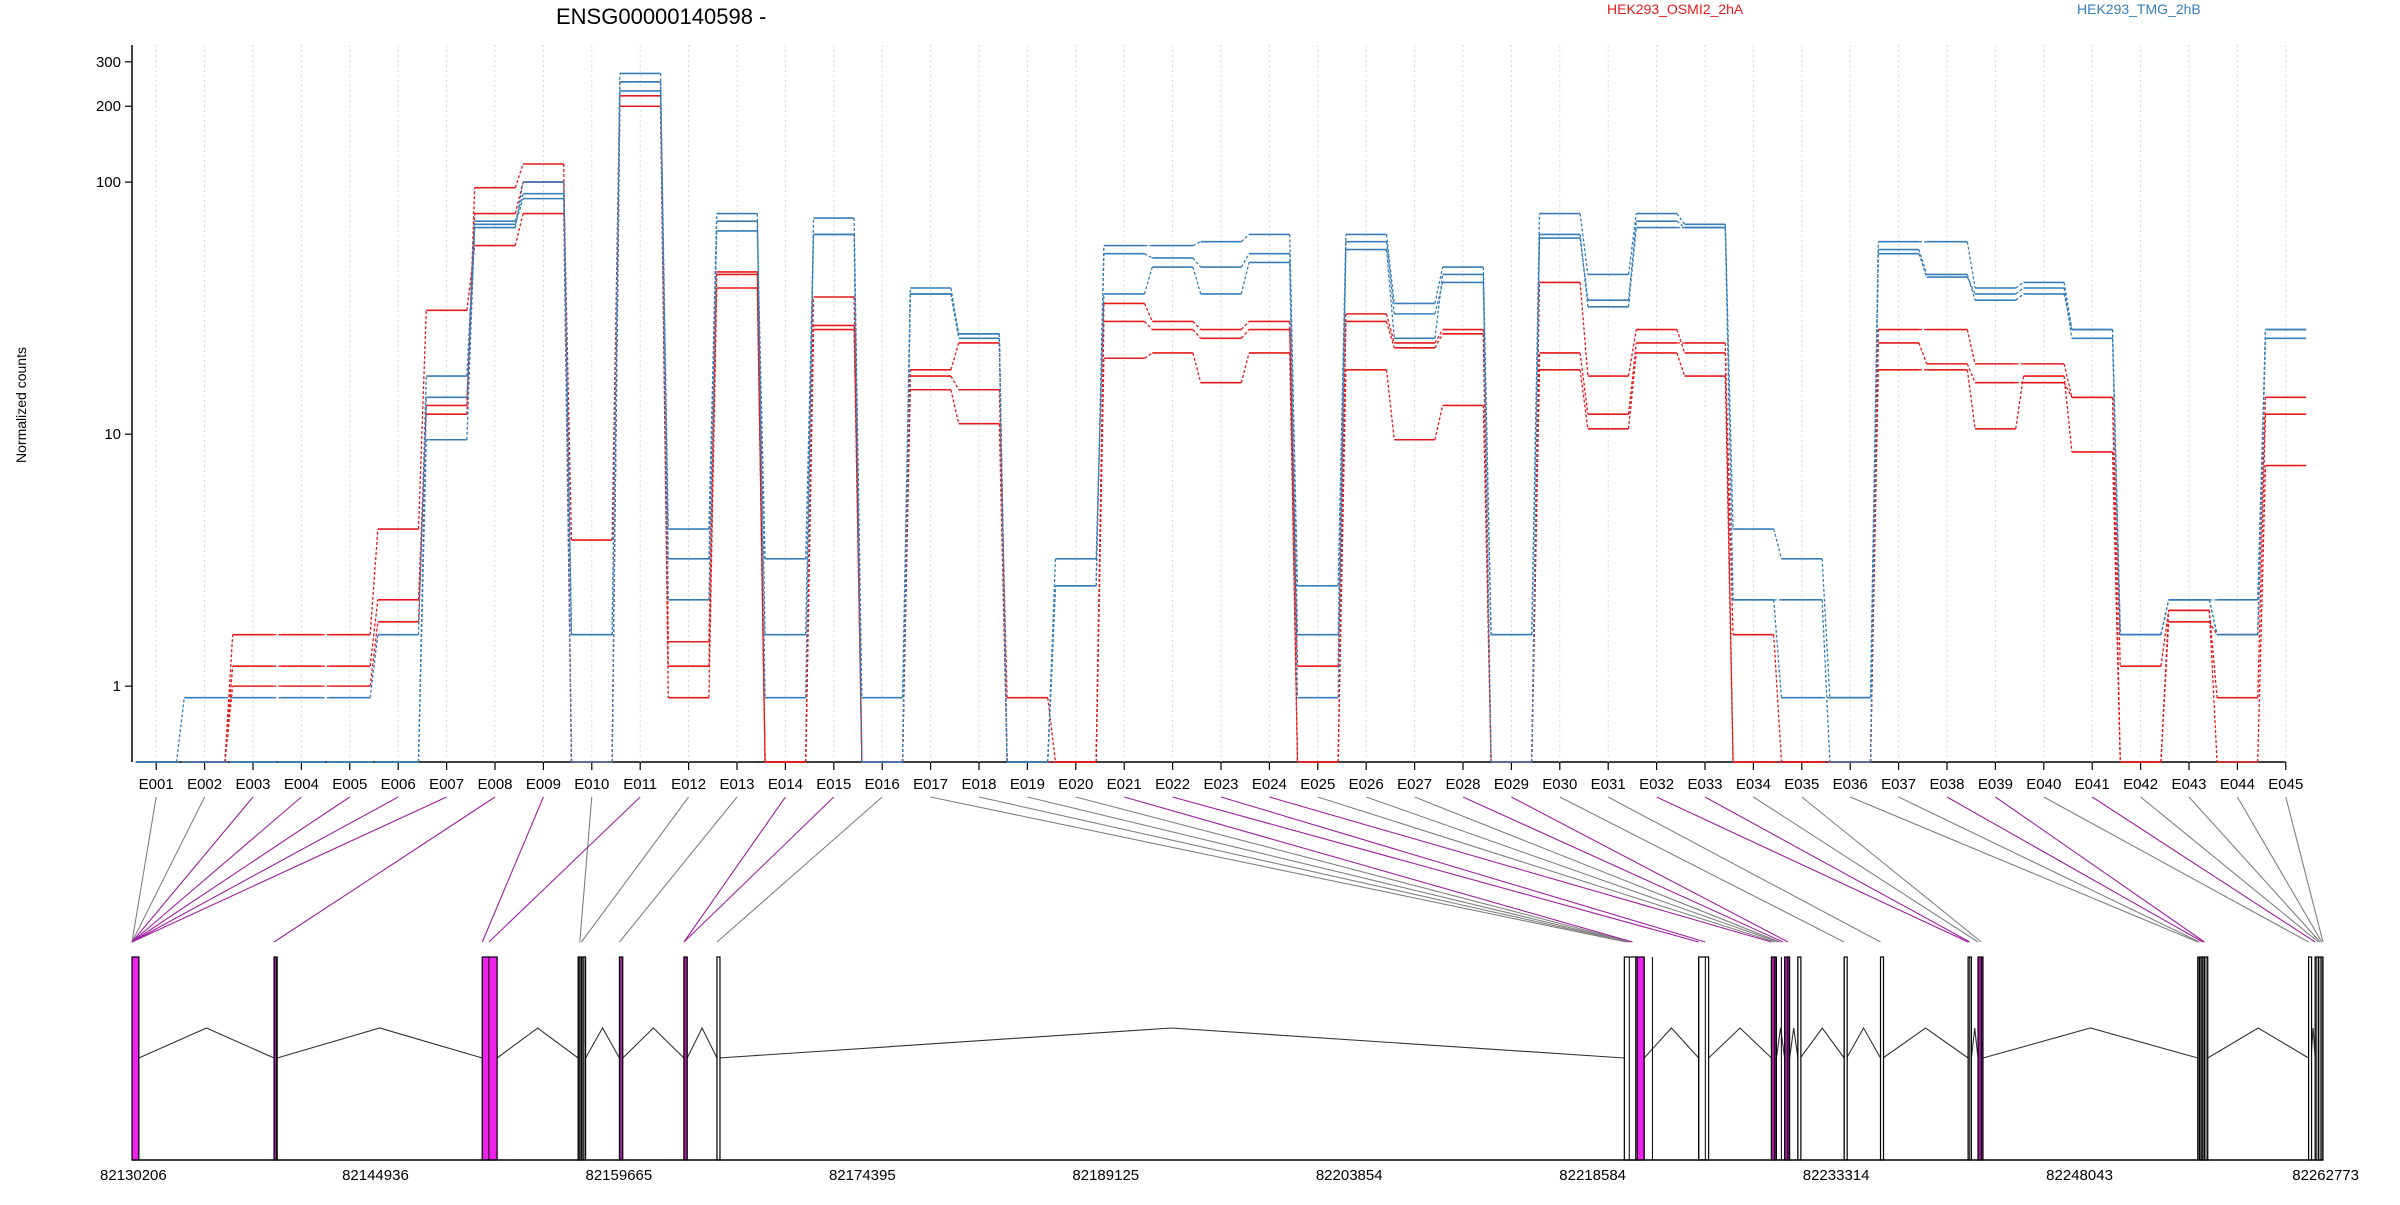  What do you see at coordinates (204, 784) in the screenshot?
I see `x-tick-label-e002: E002` at bounding box center [204, 784].